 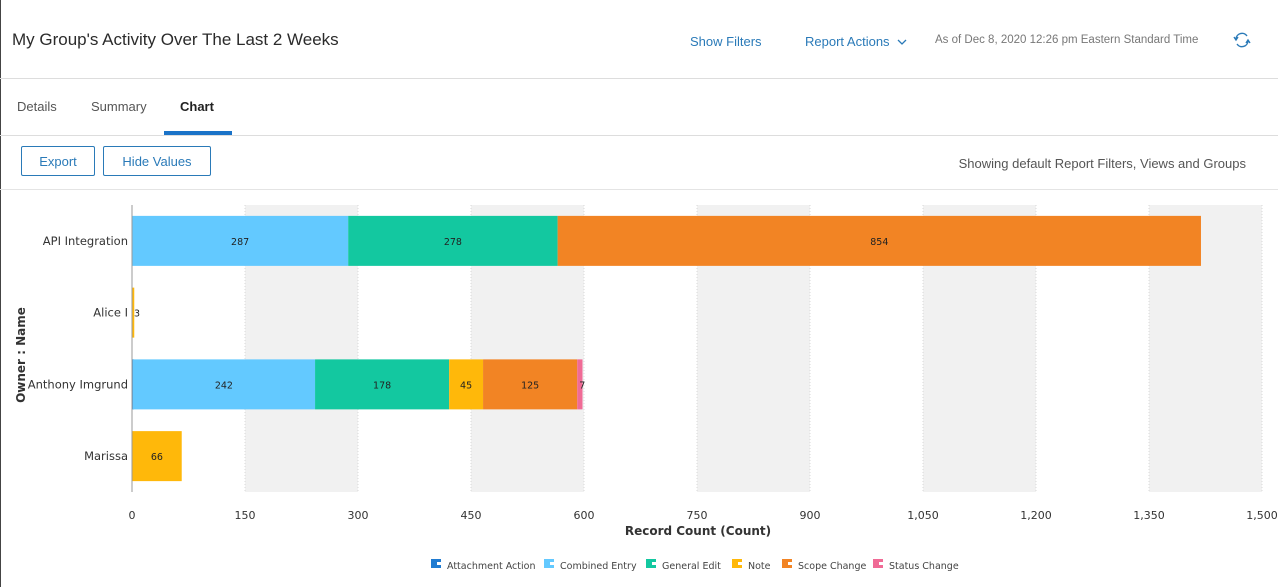 I want to click on x-tick-label: 600, so click(x=584, y=515).